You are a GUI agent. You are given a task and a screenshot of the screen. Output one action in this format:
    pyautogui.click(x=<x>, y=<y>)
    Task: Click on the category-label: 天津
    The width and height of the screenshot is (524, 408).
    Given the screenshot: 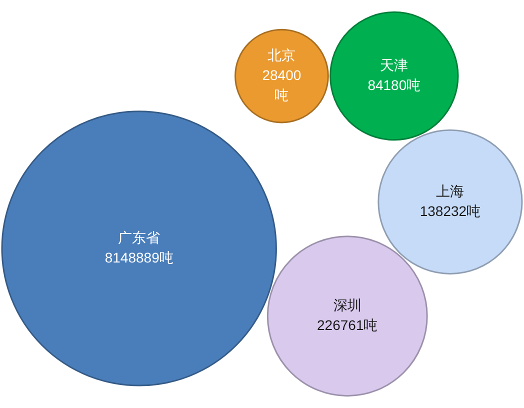 What is the action you would take?
    pyautogui.click(x=394, y=64)
    